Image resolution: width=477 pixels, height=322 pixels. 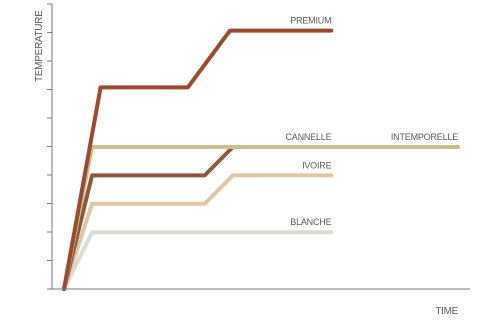 What do you see at coordinates (446, 311) in the screenshot?
I see `x-axis-title: TIME` at bounding box center [446, 311].